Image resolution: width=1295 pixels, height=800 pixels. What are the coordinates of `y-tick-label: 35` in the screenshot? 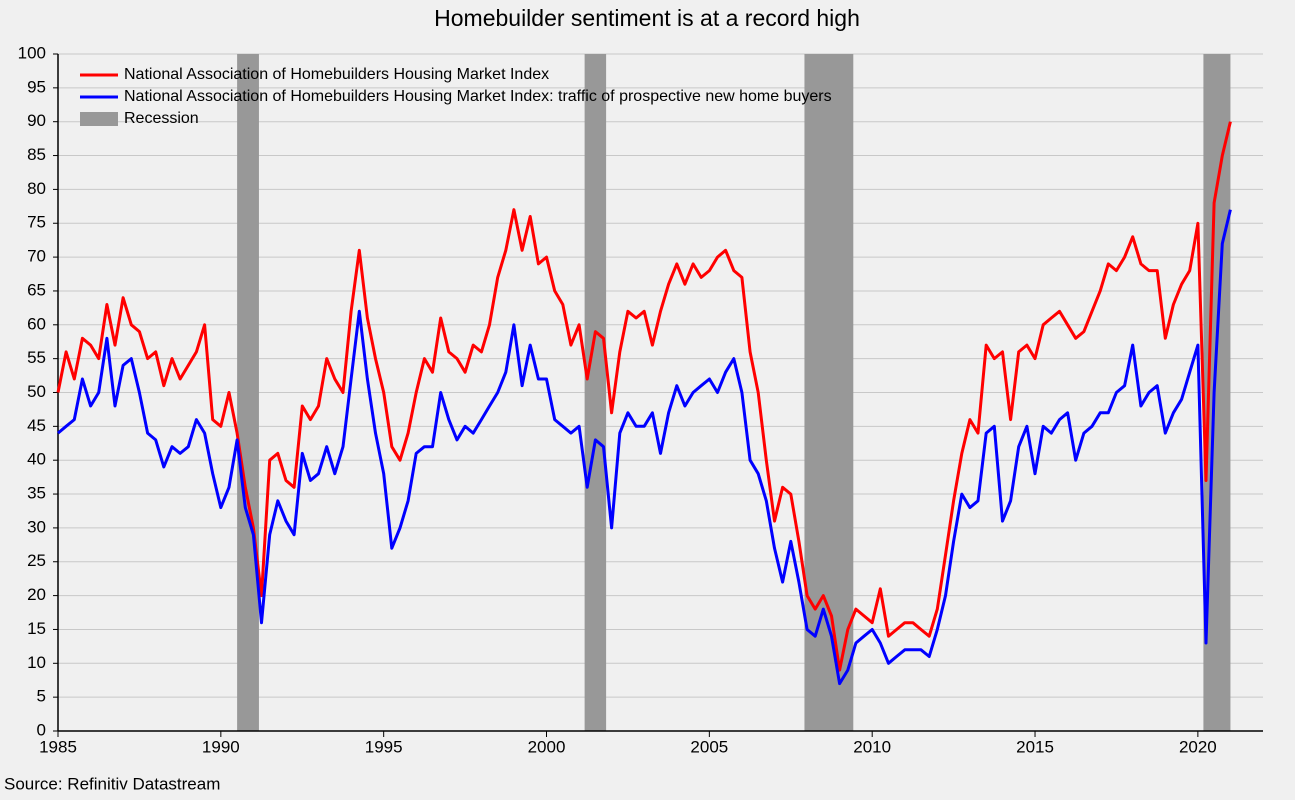 It's located at (36, 493).